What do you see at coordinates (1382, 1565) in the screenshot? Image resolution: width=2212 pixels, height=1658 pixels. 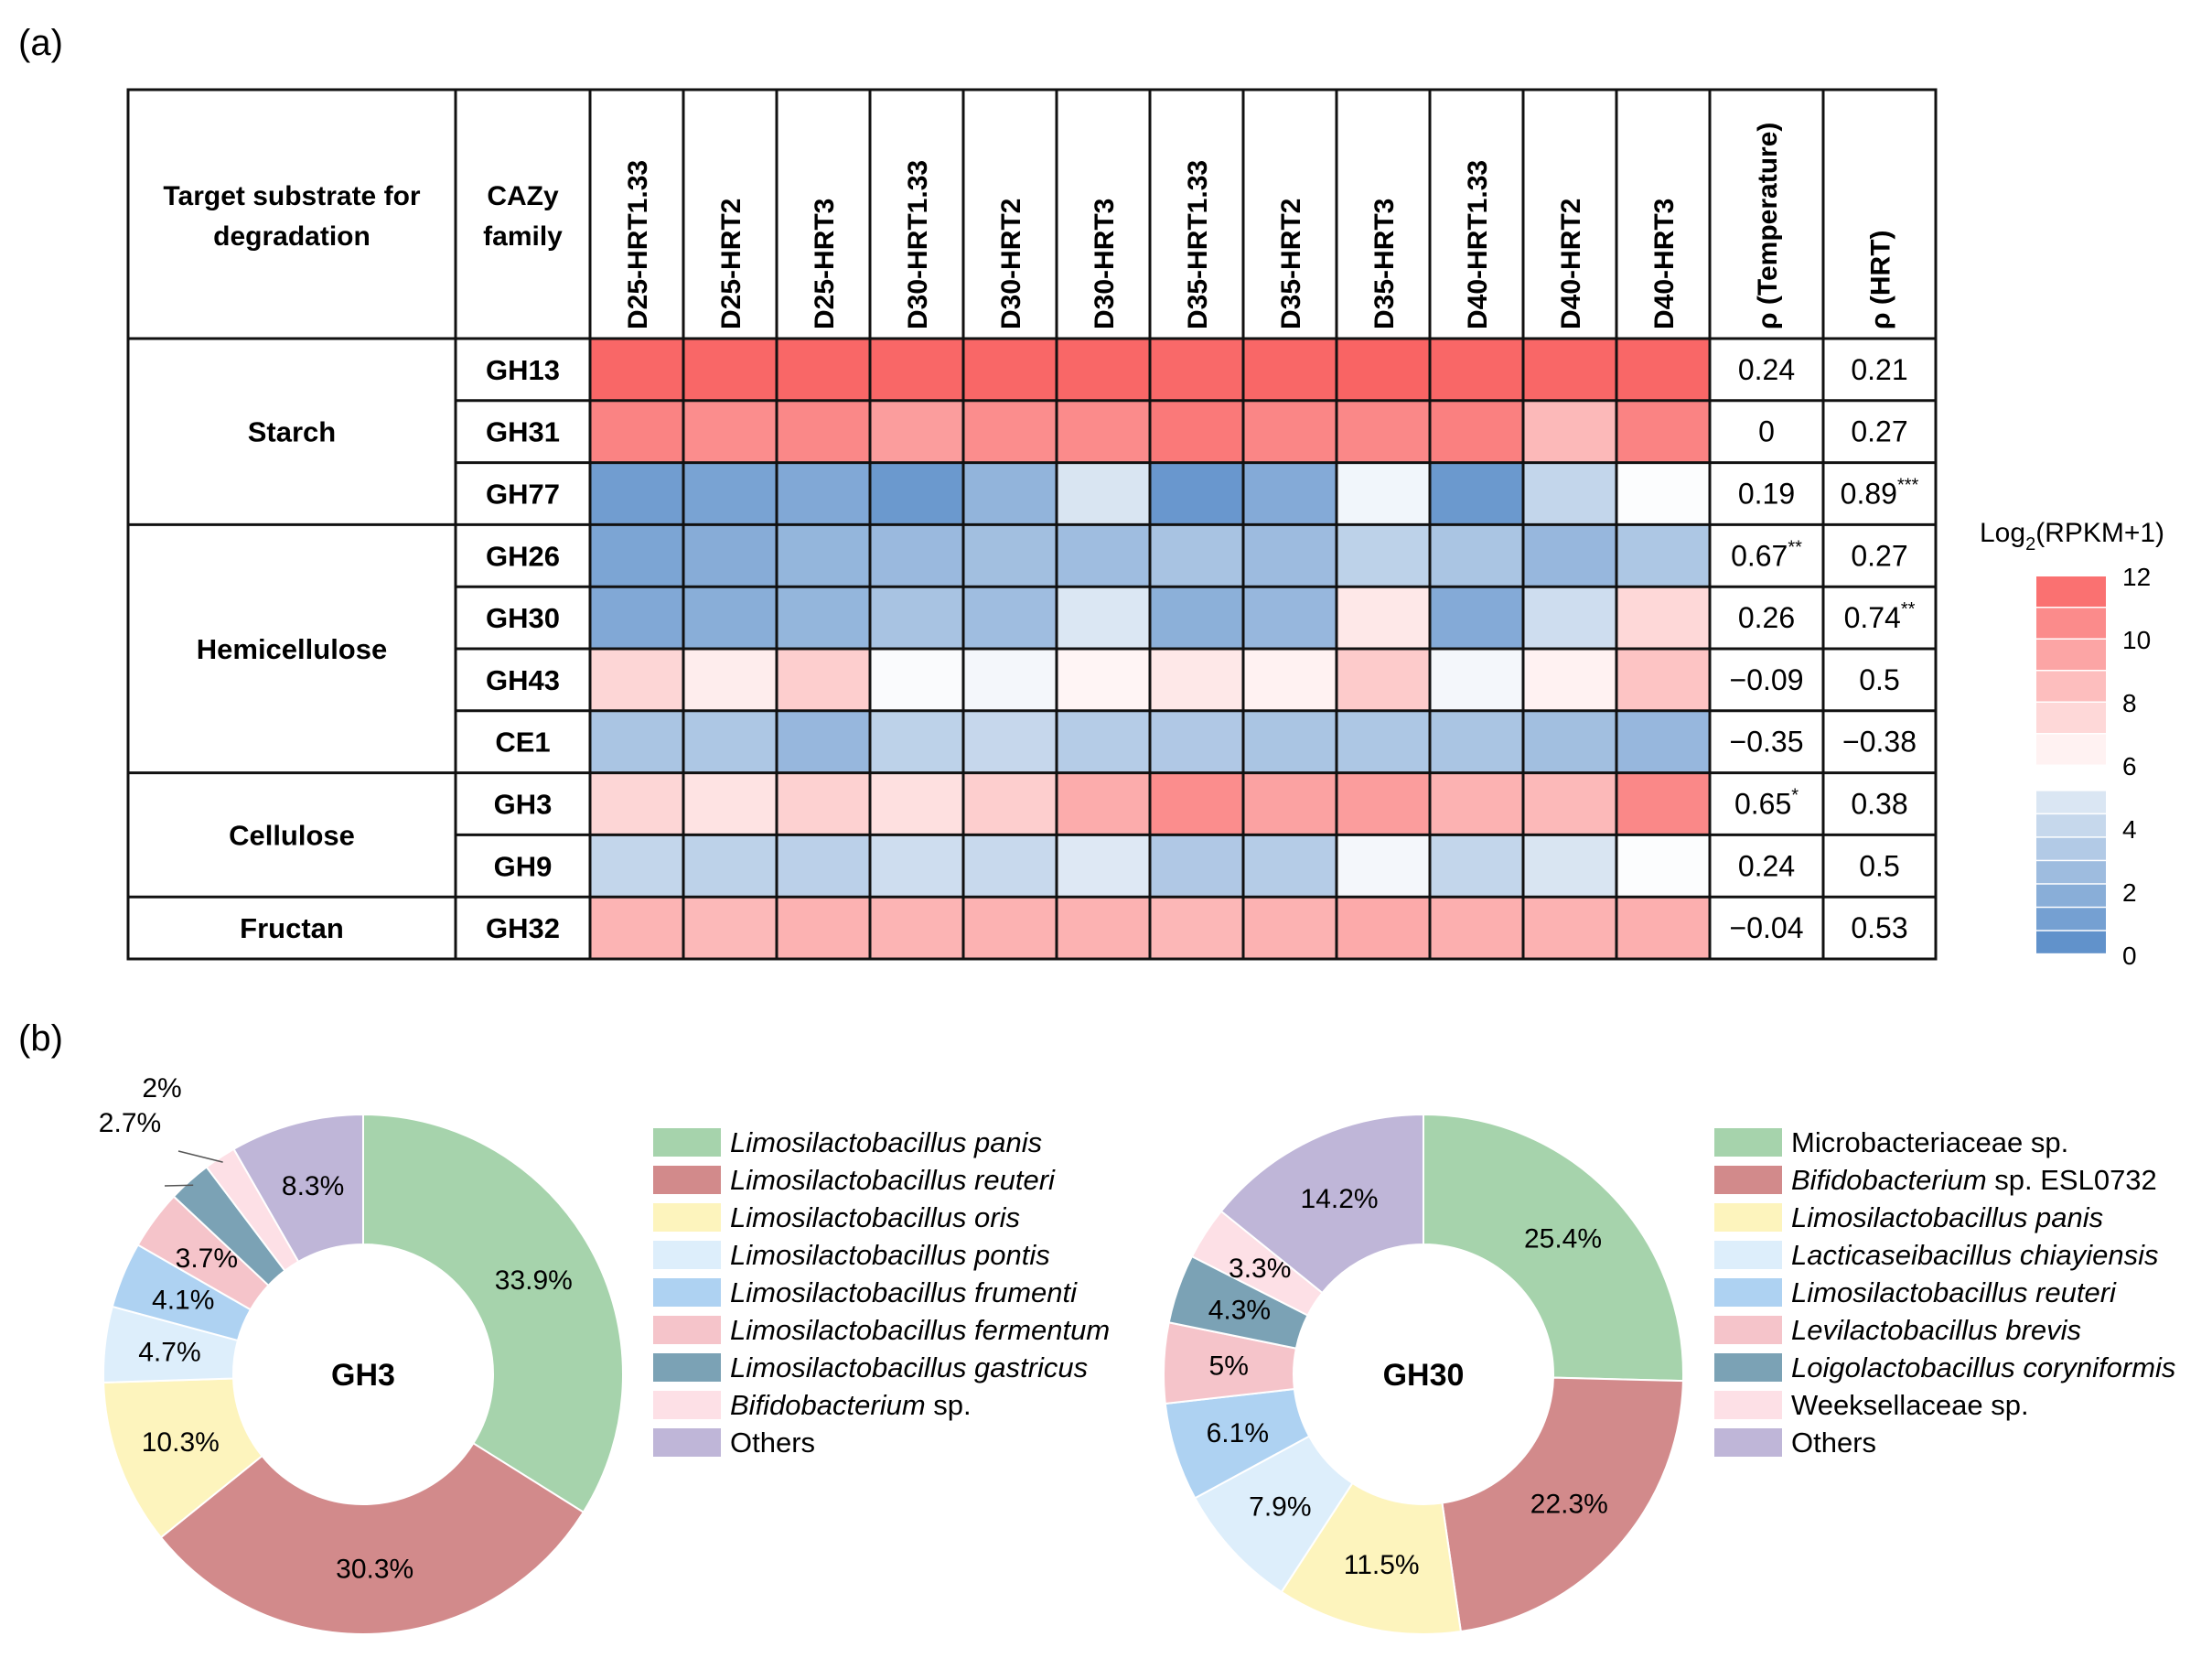 I see `pie-value-label: 11.5%` at bounding box center [1382, 1565].